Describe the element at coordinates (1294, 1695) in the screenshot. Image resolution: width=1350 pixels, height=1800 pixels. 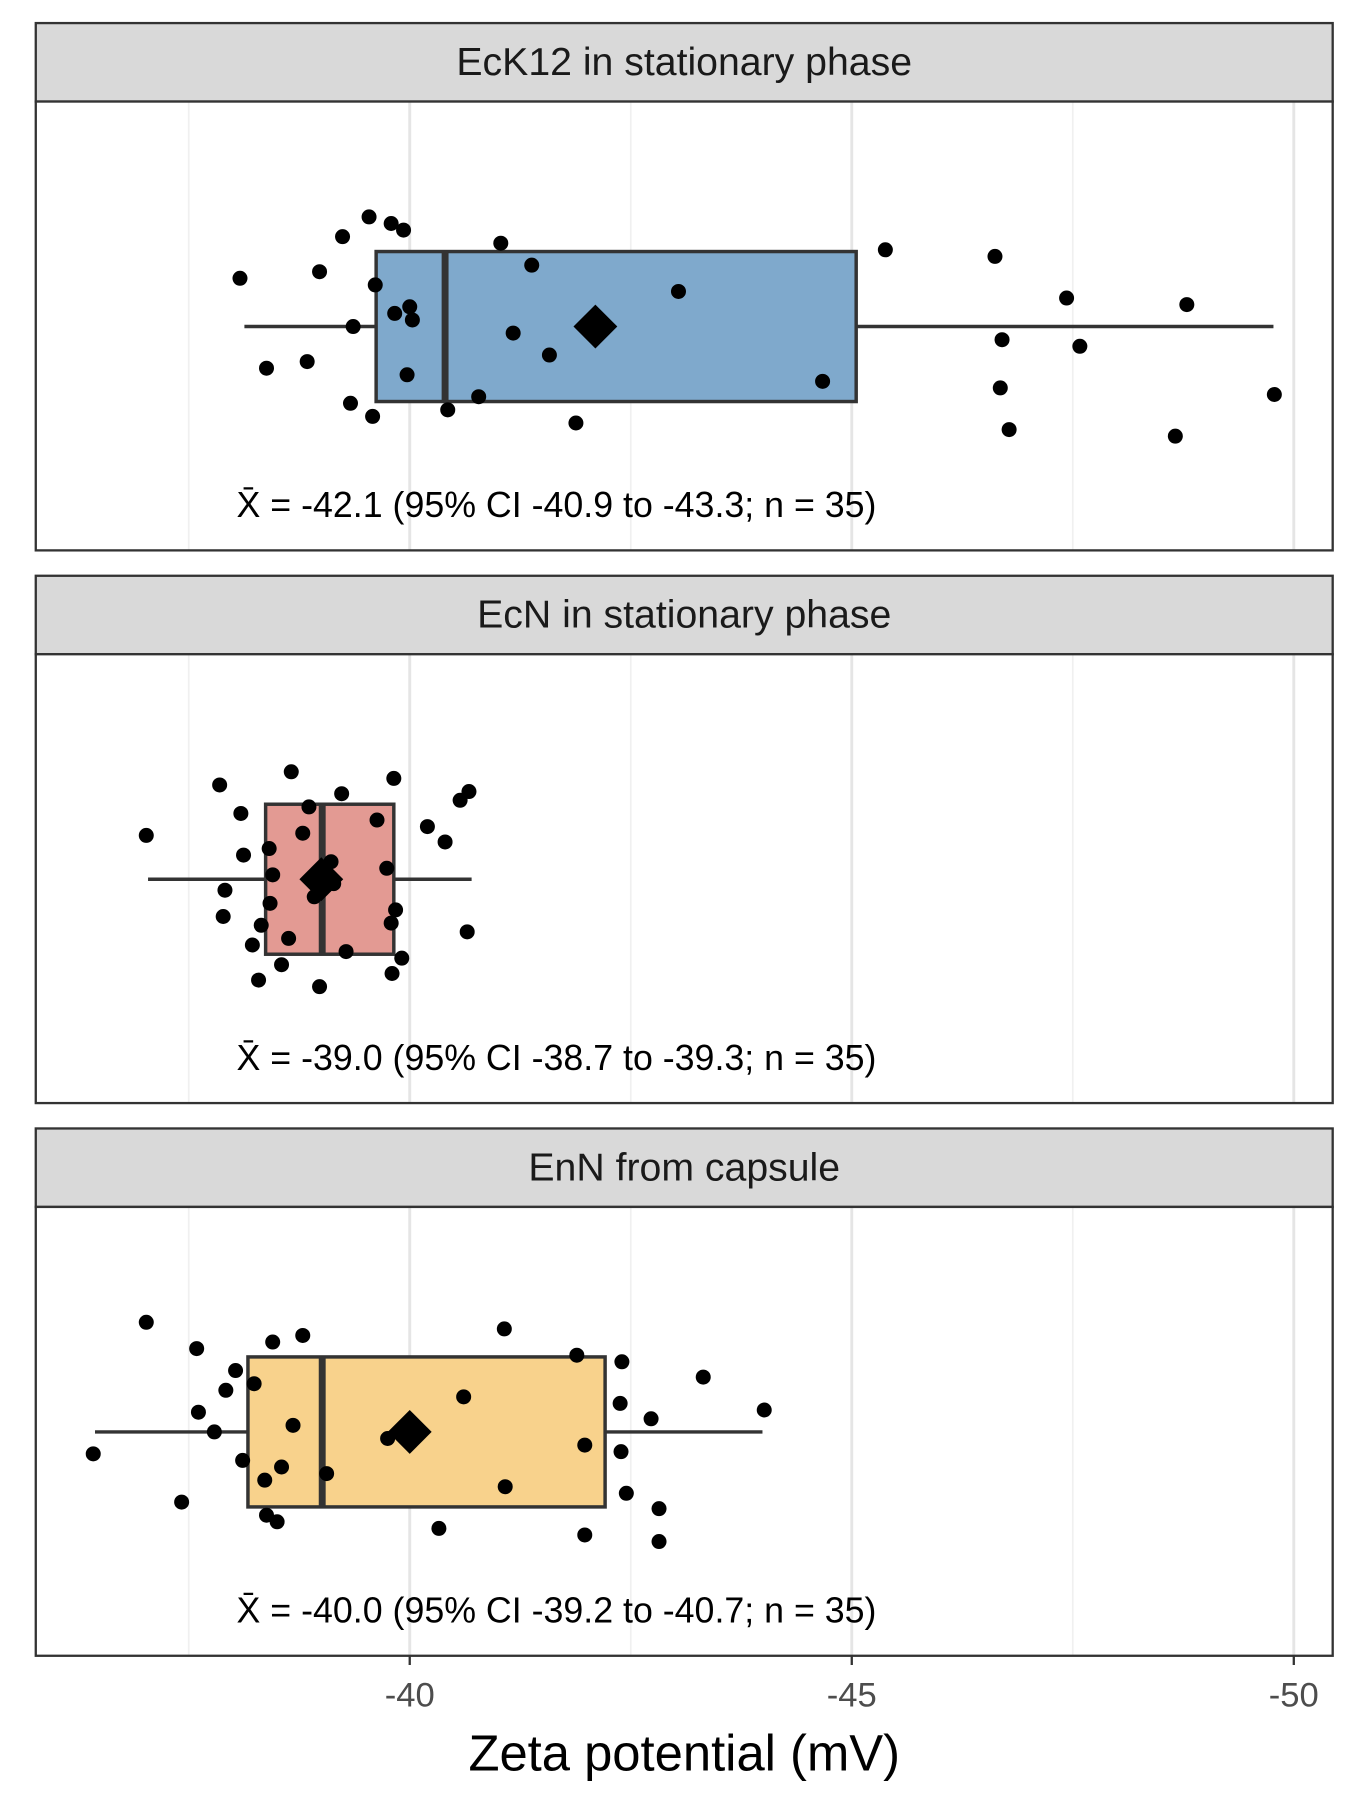
I see `x-tick-label: -50` at that location.